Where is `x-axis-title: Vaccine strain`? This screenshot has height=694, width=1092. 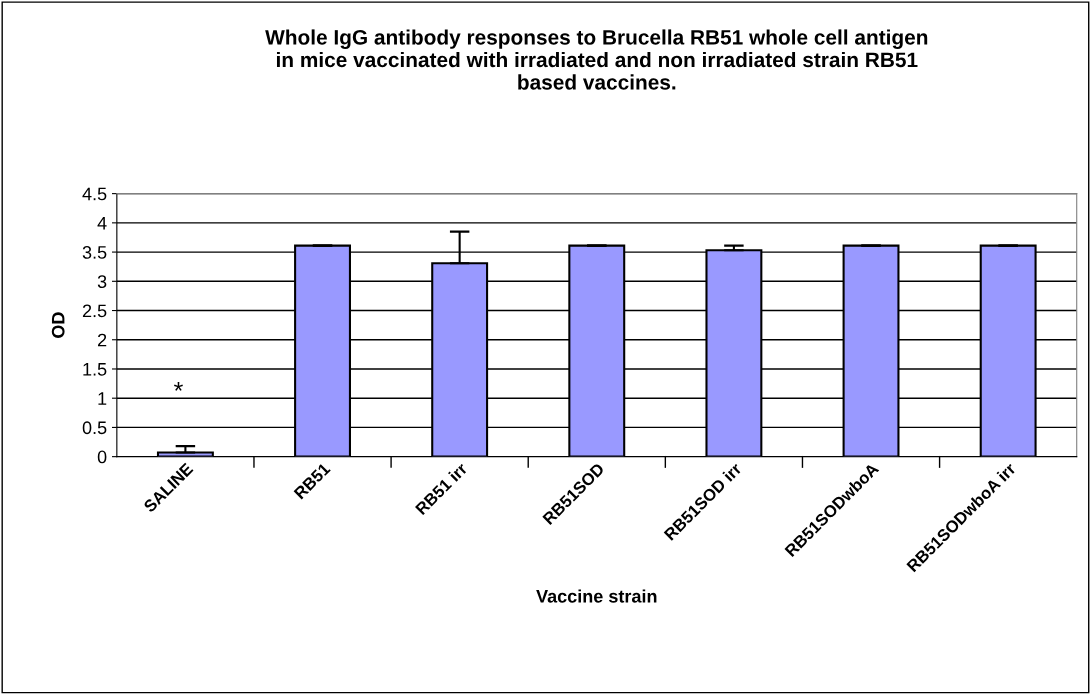
x-axis-title: Vaccine strain is located at coordinates (596, 596).